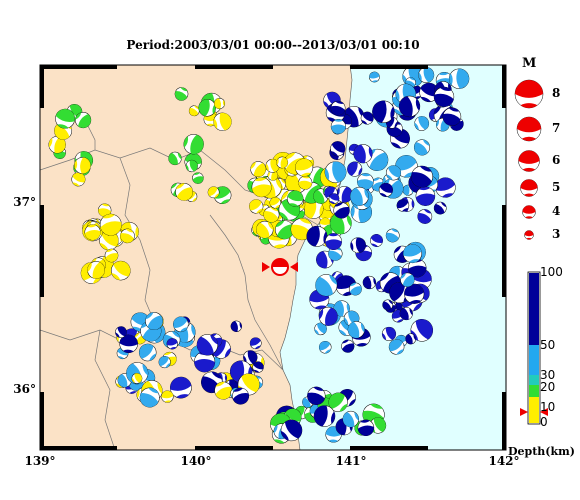  I want to click on depth-label: 20, so click(548, 387).